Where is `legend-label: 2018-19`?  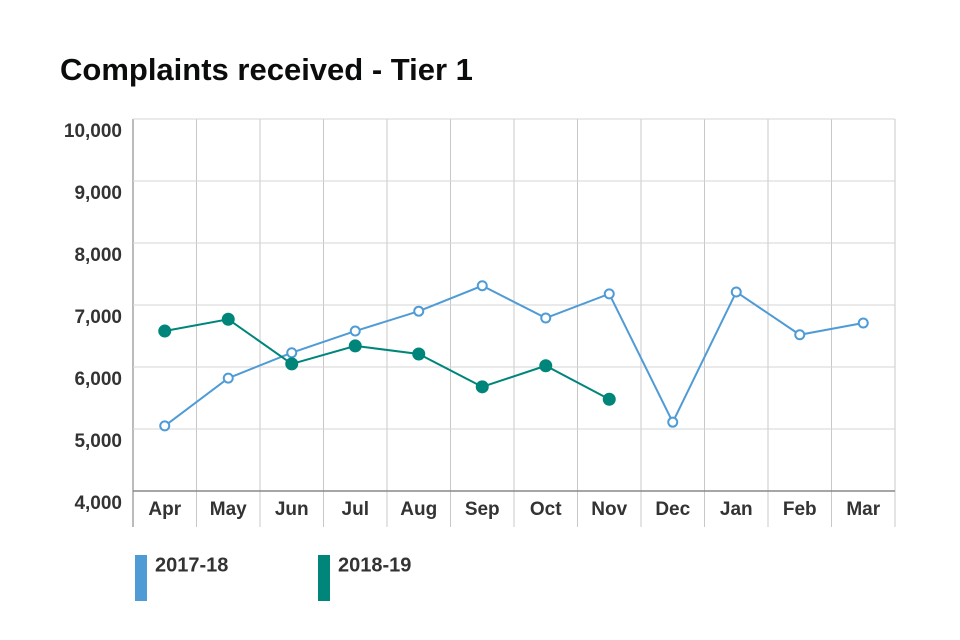
legend-label: 2018-19 is located at coordinates (374, 565).